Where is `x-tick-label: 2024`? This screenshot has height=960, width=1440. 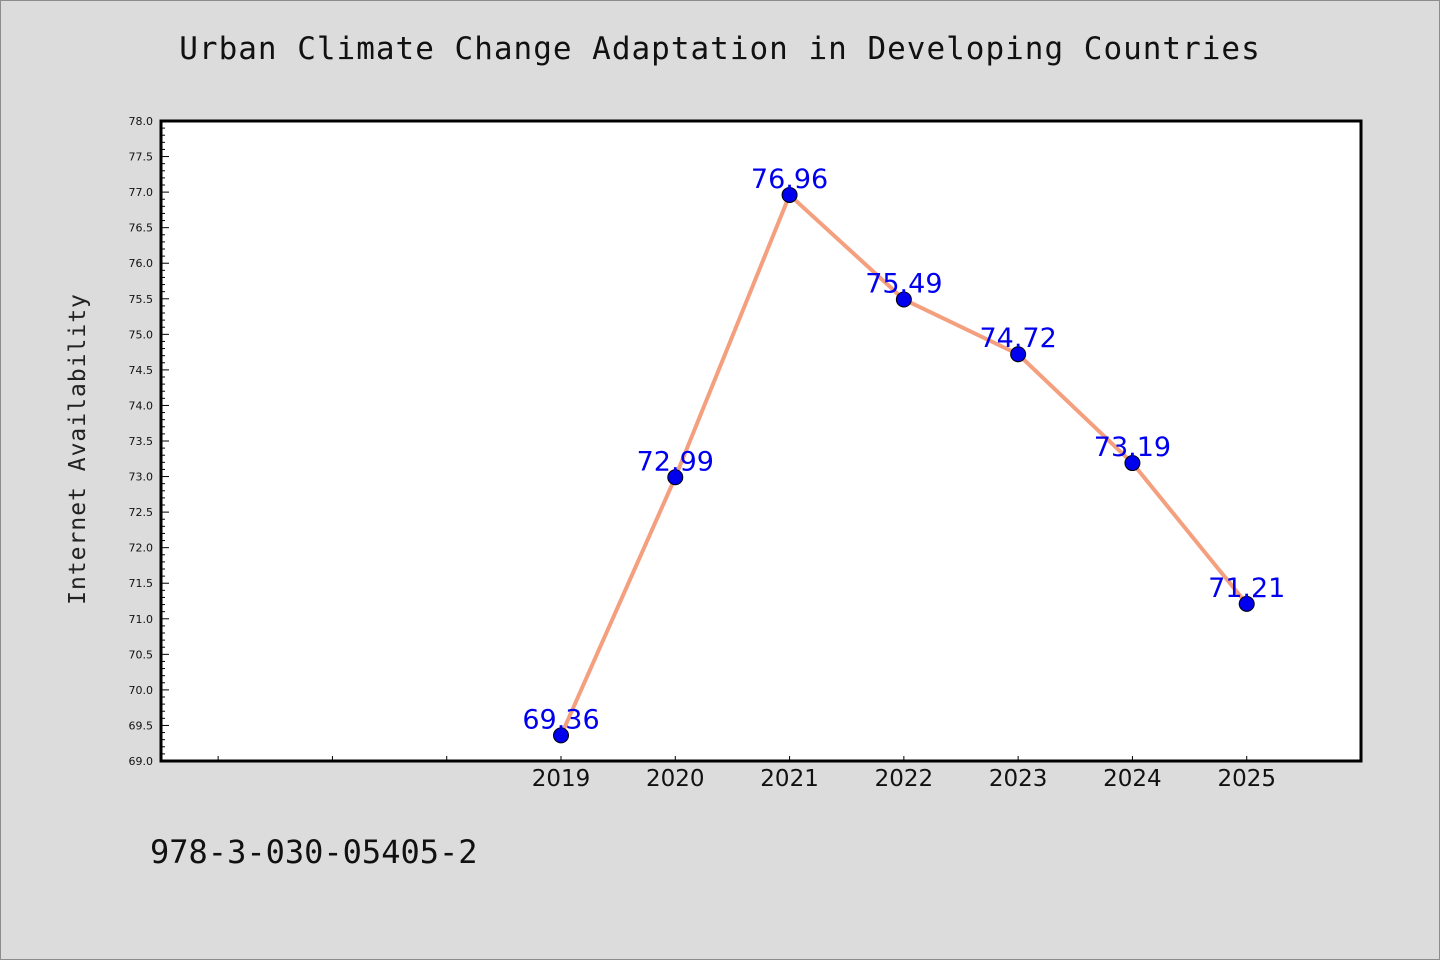
x-tick-label: 2024 is located at coordinates (1132, 779).